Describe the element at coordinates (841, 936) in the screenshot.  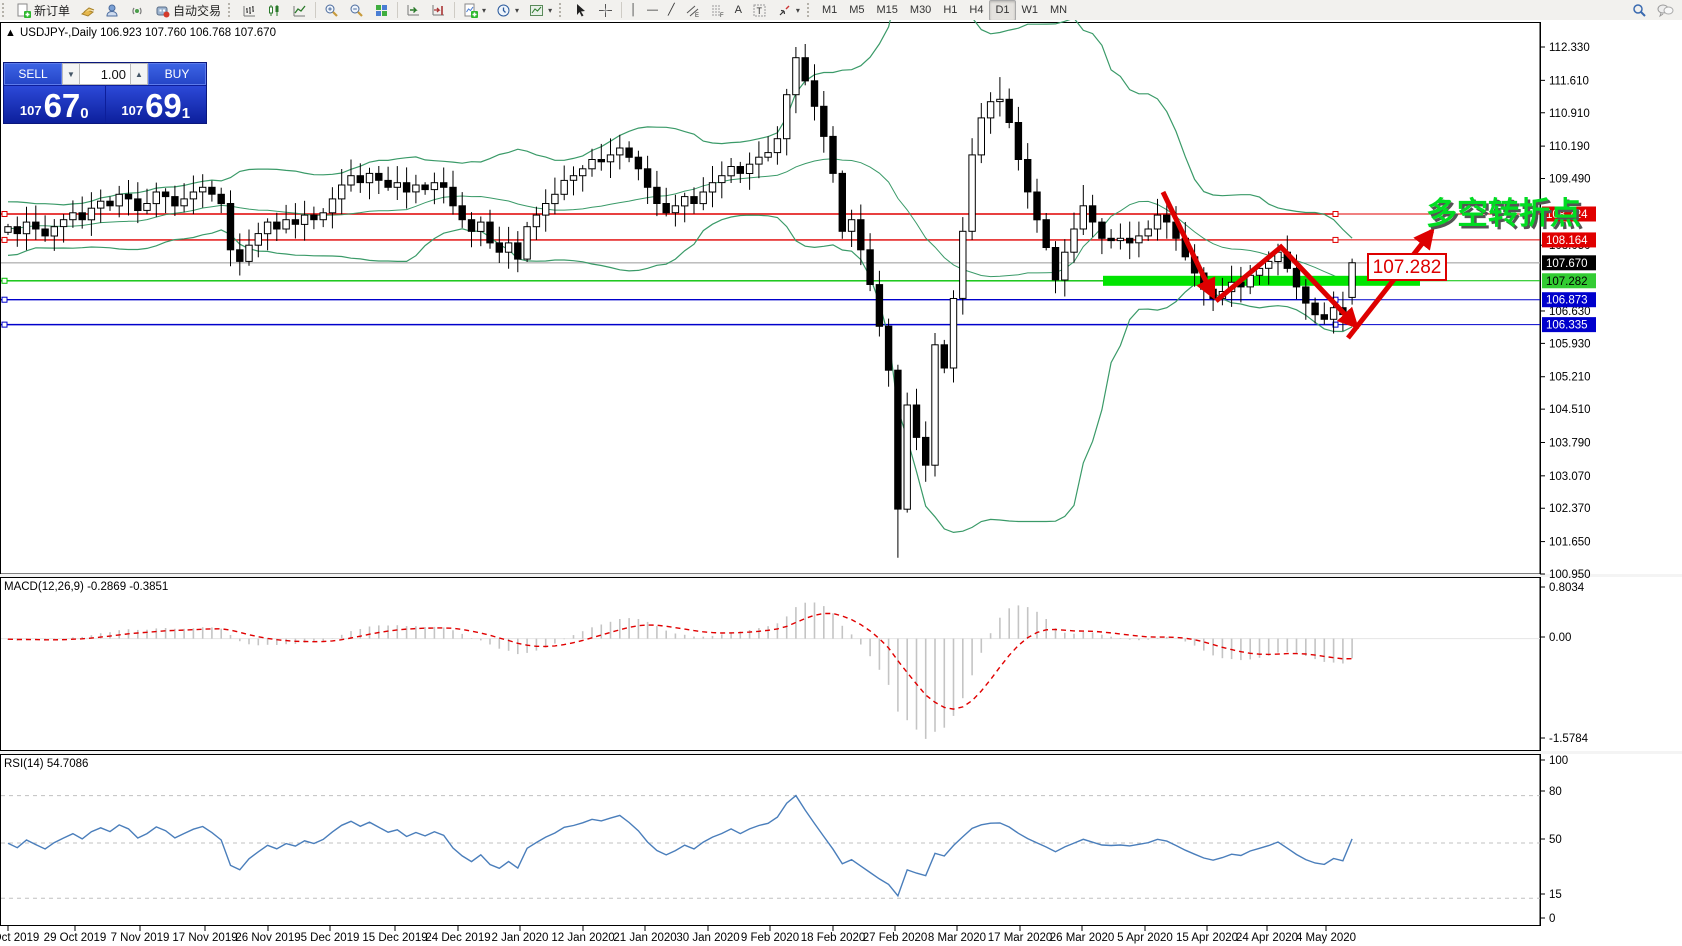
I see `date-axis` at that location.